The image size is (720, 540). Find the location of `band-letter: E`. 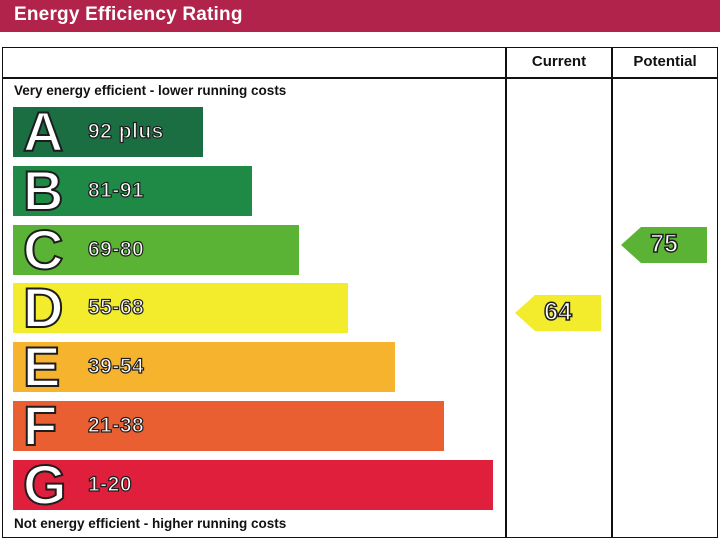

band-letter: E is located at coordinates (41, 366).